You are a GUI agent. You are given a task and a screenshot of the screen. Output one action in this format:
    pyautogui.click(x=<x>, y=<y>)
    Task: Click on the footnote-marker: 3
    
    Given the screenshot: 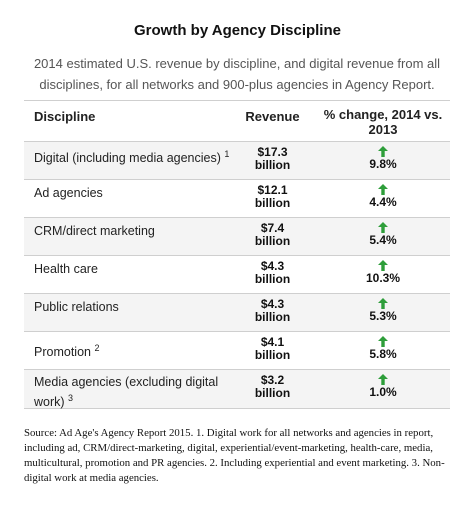 What is the action you would take?
    pyautogui.click(x=71, y=398)
    